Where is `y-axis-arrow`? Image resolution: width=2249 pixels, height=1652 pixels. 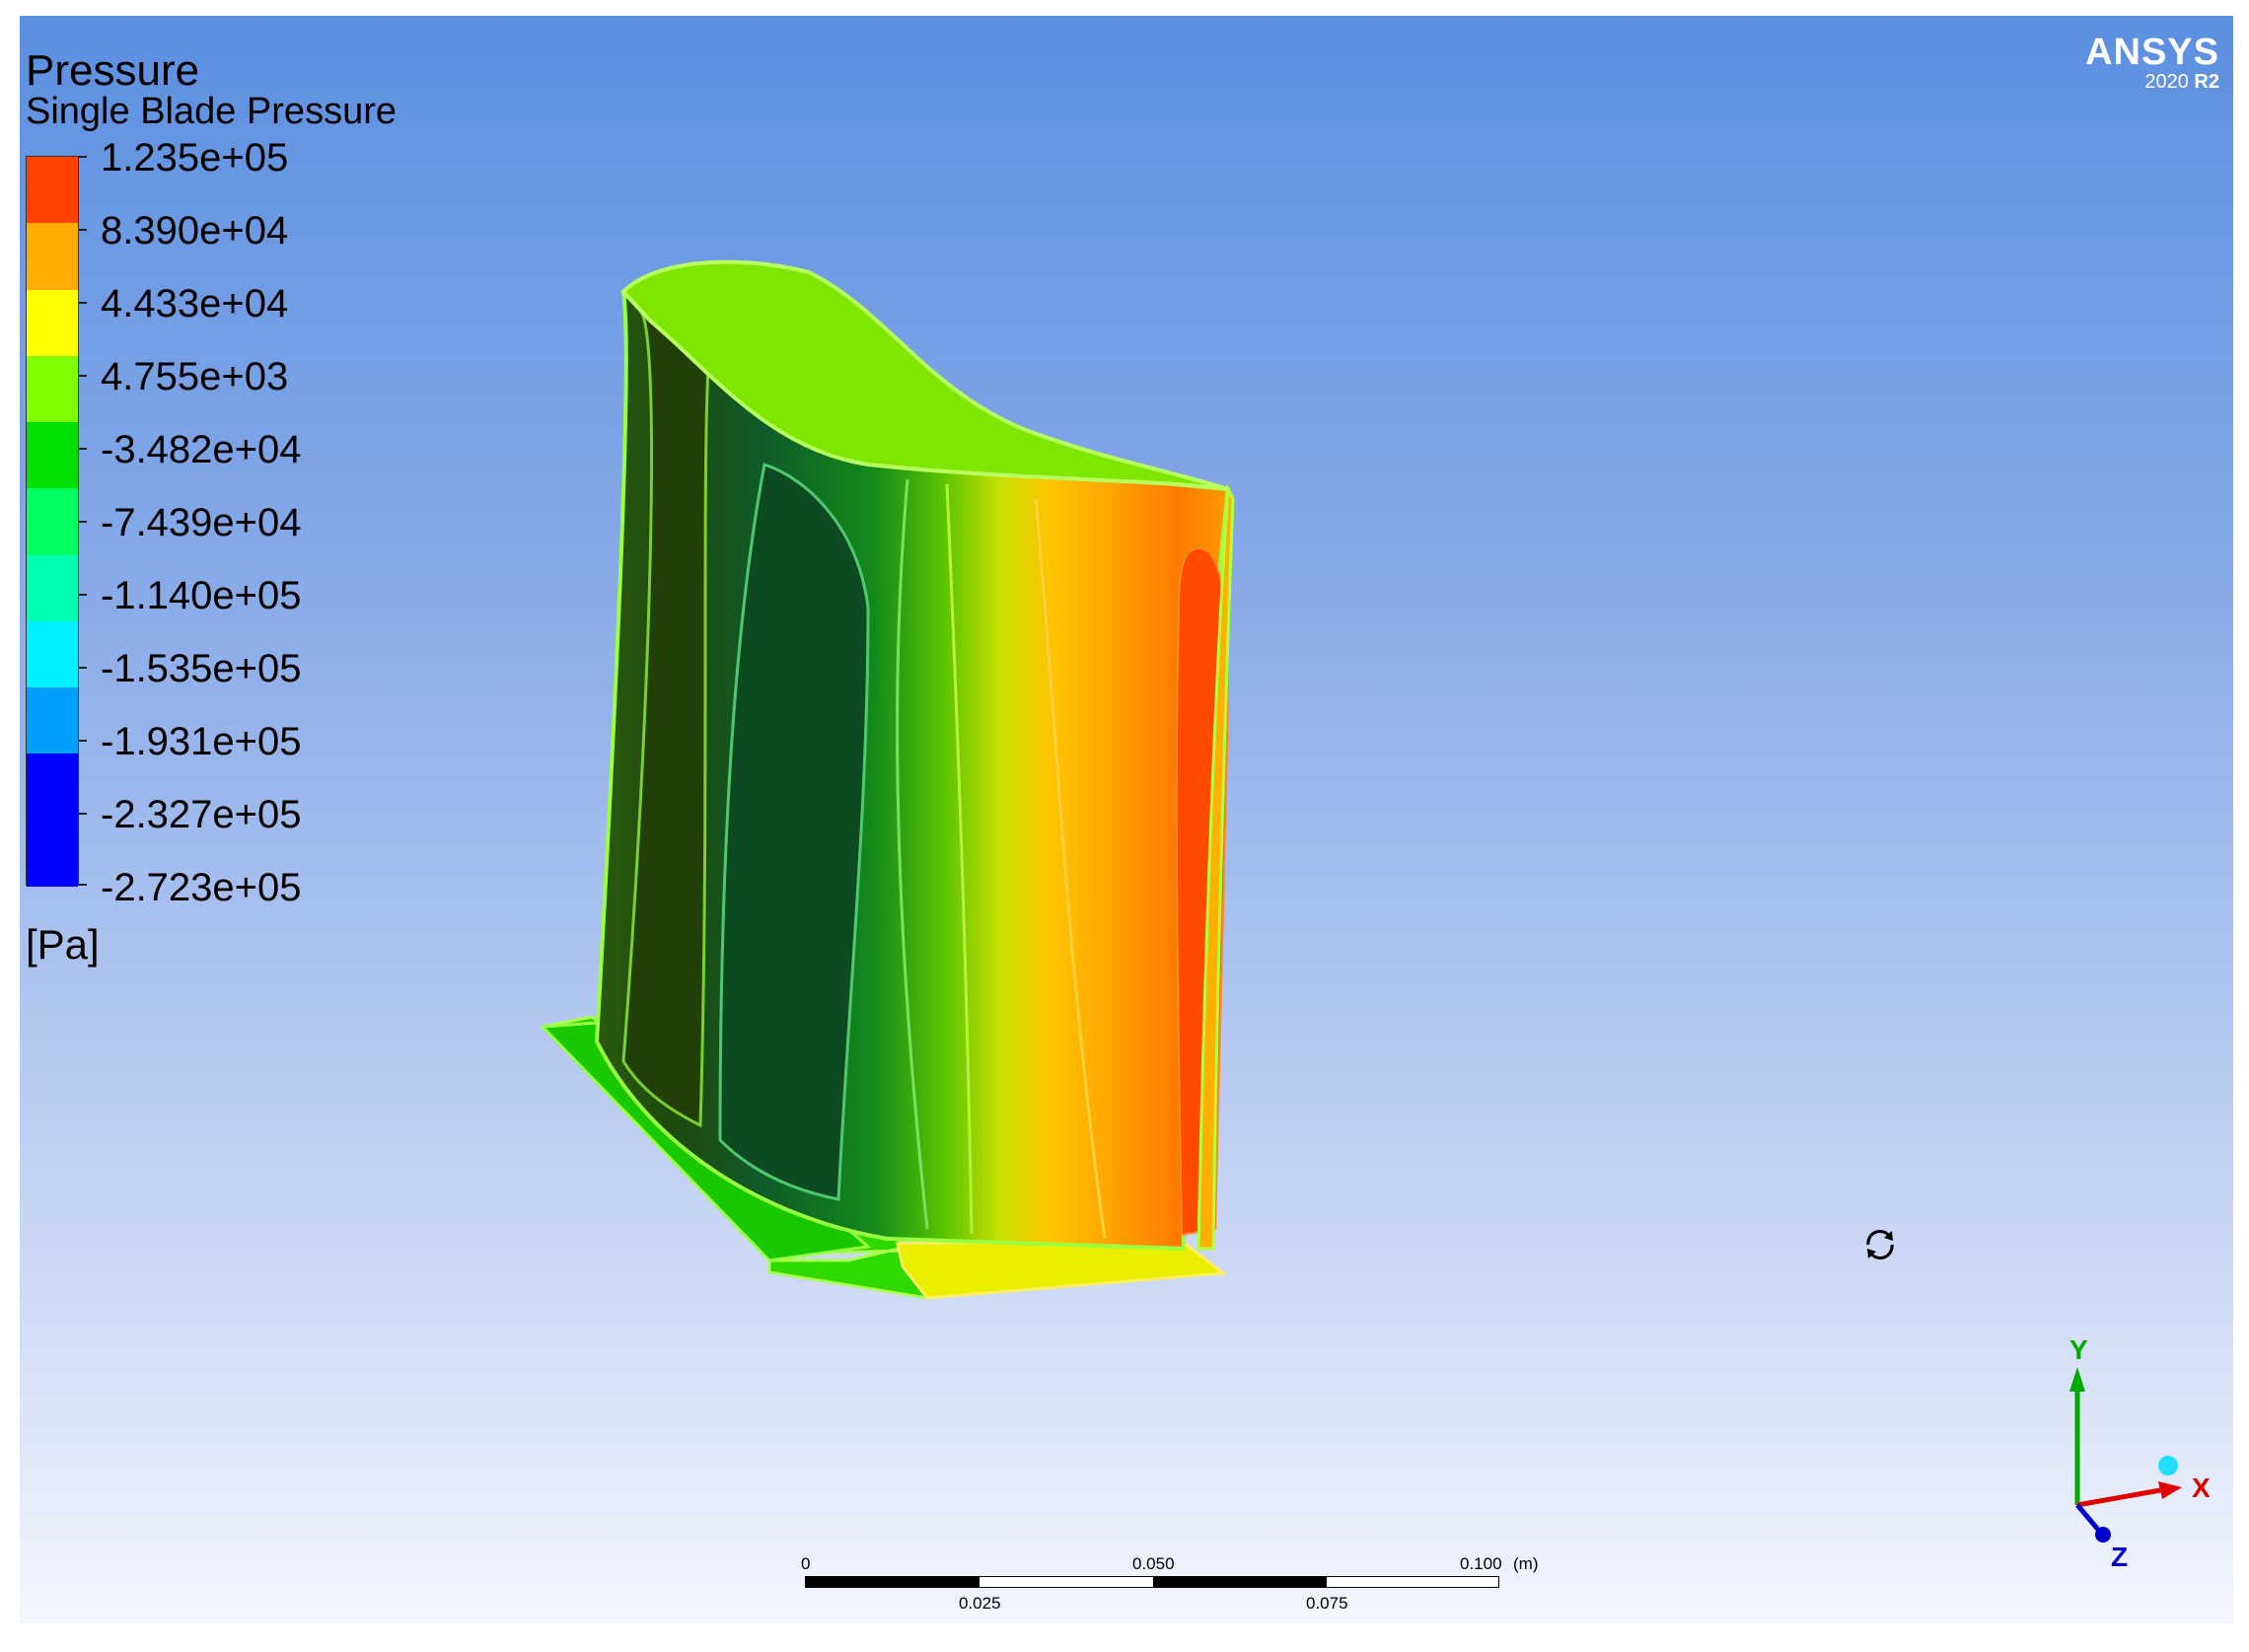 y-axis-arrow is located at coordinates (2077, 1379).